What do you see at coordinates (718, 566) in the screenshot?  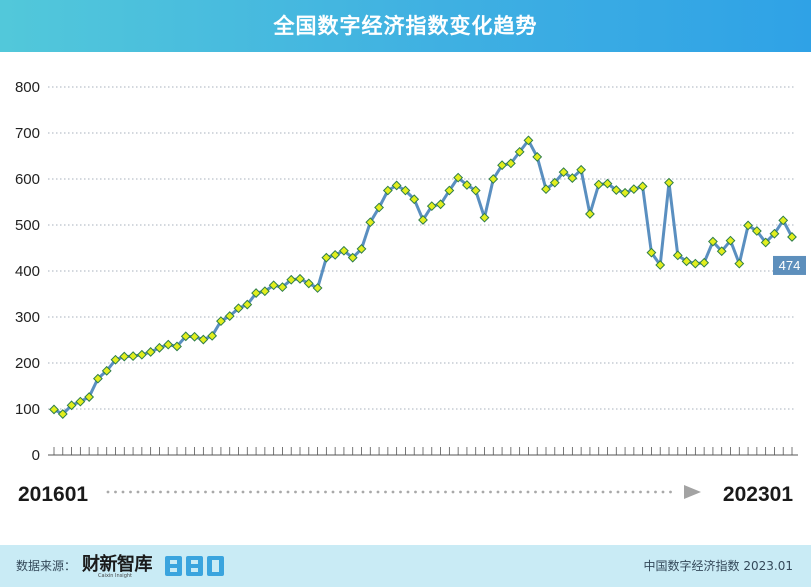 I see `footer-note: 中国数字经济指数 2023.01` at bounding box center [718, 566].